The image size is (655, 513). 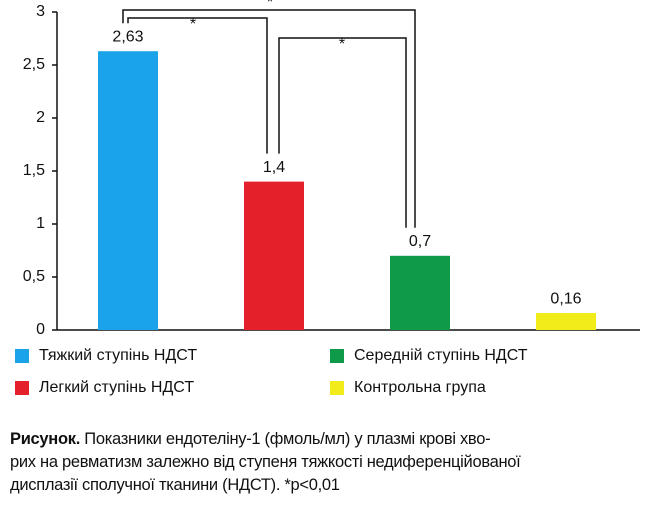 What do you see at coordinates (420, 241) in the screenshot?
I see `value-label: 0,7` at bounding box center [420, 241].